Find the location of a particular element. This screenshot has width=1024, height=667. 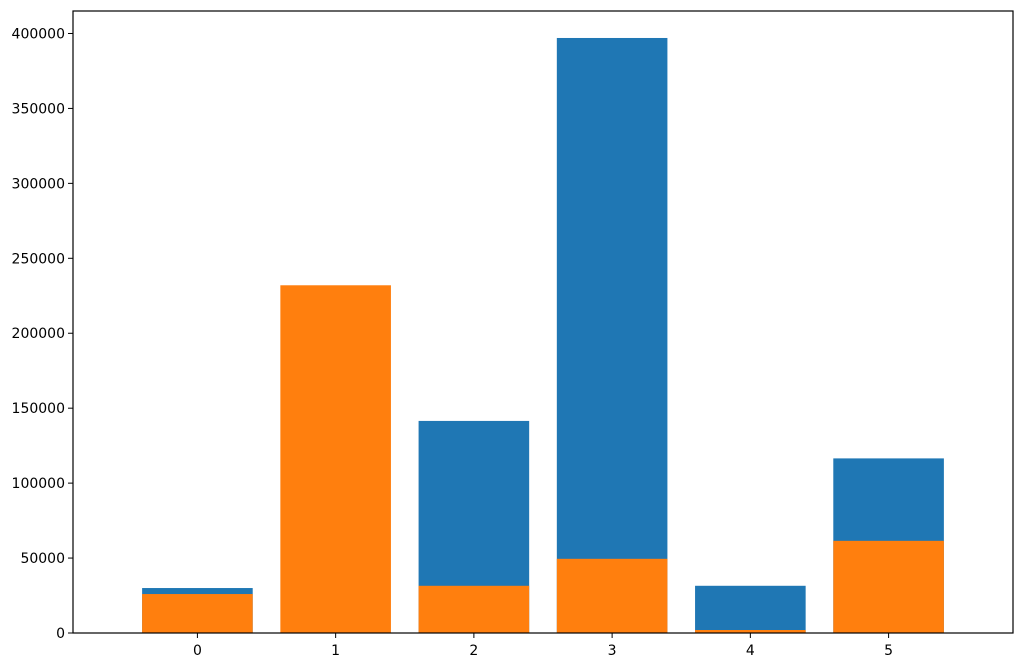

x-tick-label: 1 is located at coordinates (335, 651).